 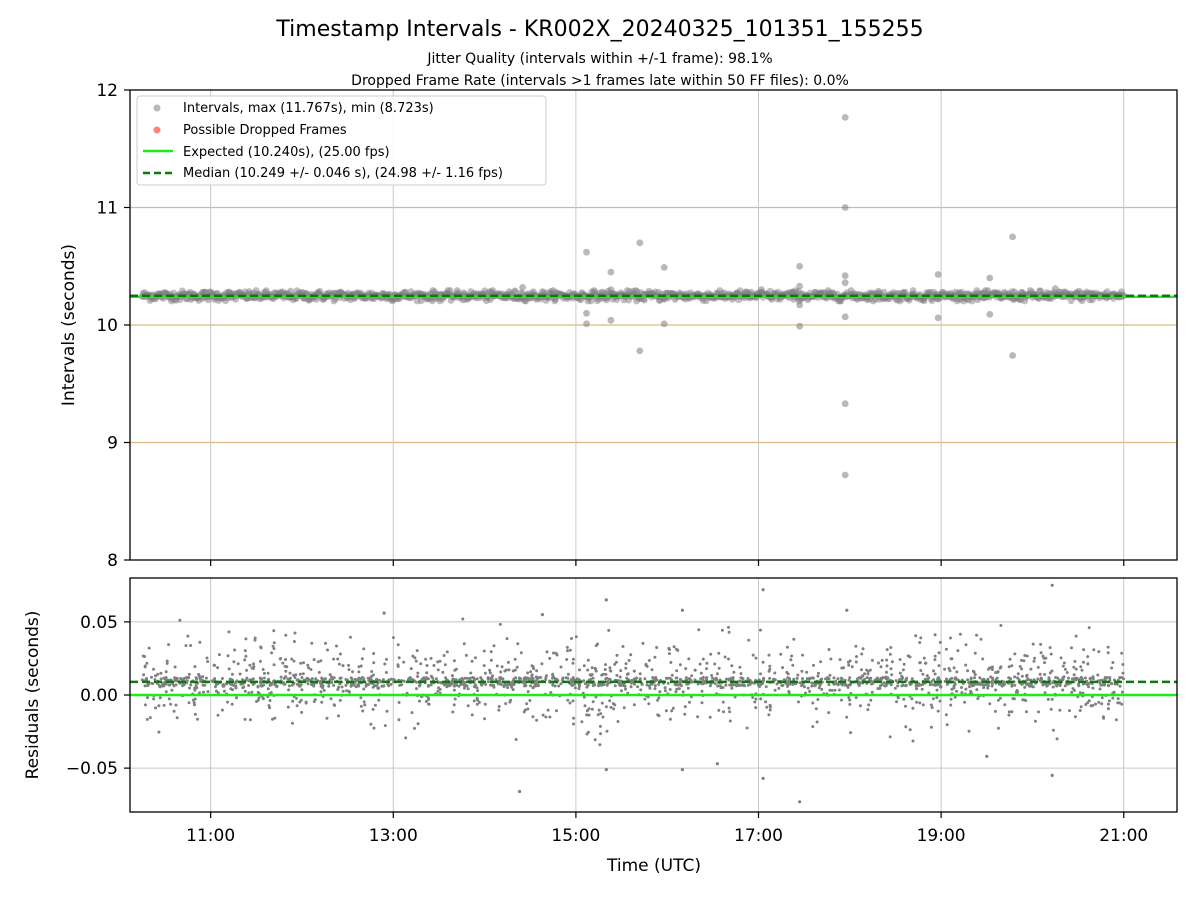 I want to click on intervals-x-ticks, so click(x=667, y=563).